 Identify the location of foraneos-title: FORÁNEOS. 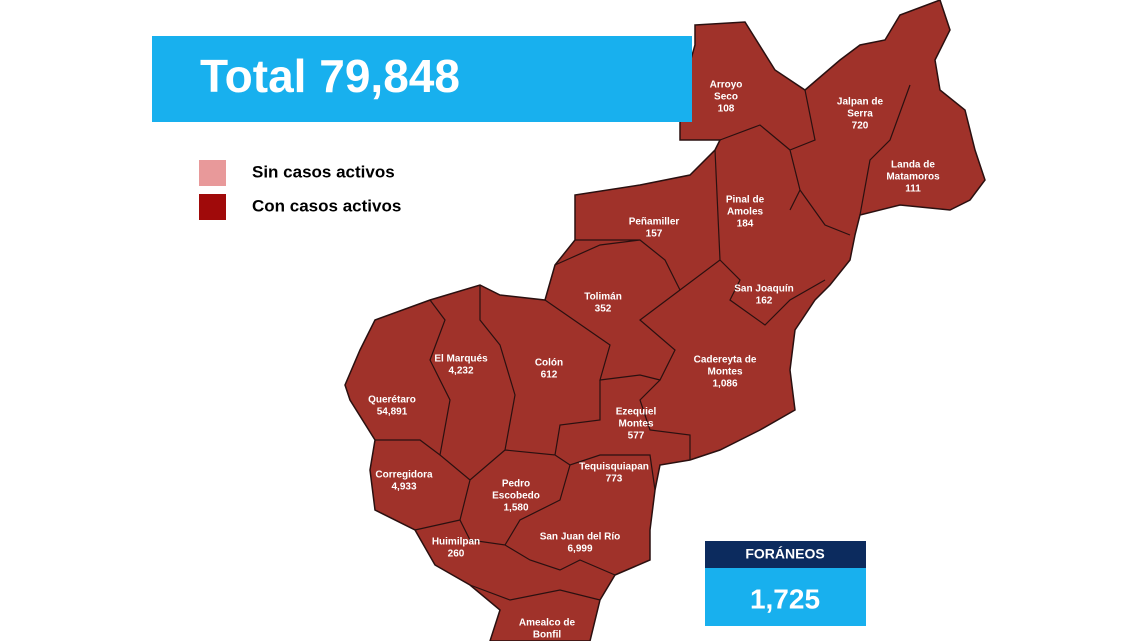
(784, 554).